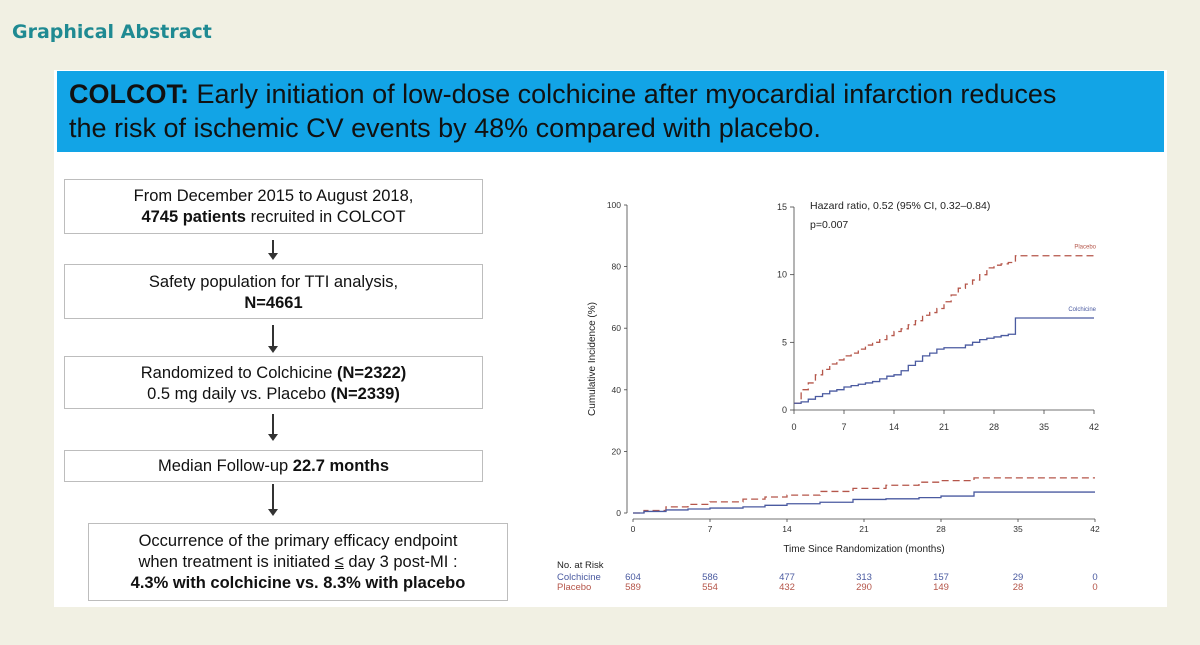 The image size is (1200, 645). What do you see at coordinates (273, 303) in the screenshot?
I see `flow-box-safety-n: N=4661` at bounding box center [273, 303].